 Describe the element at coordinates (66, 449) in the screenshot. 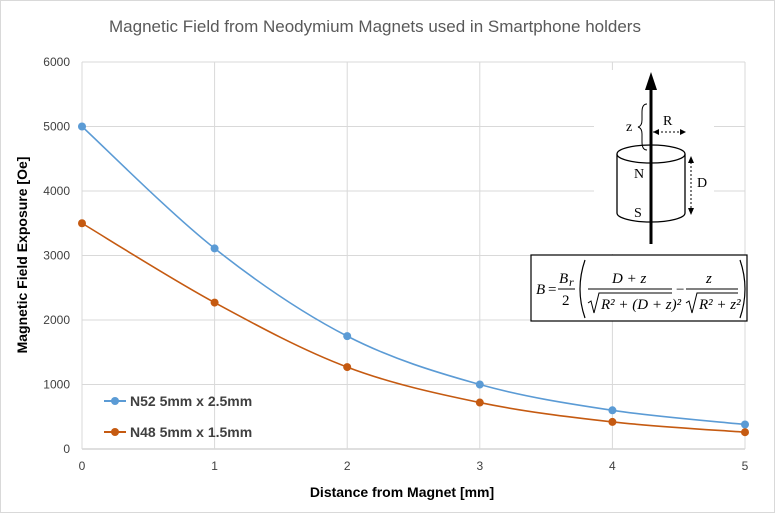

I see `y-tick-label: 0` at that location.